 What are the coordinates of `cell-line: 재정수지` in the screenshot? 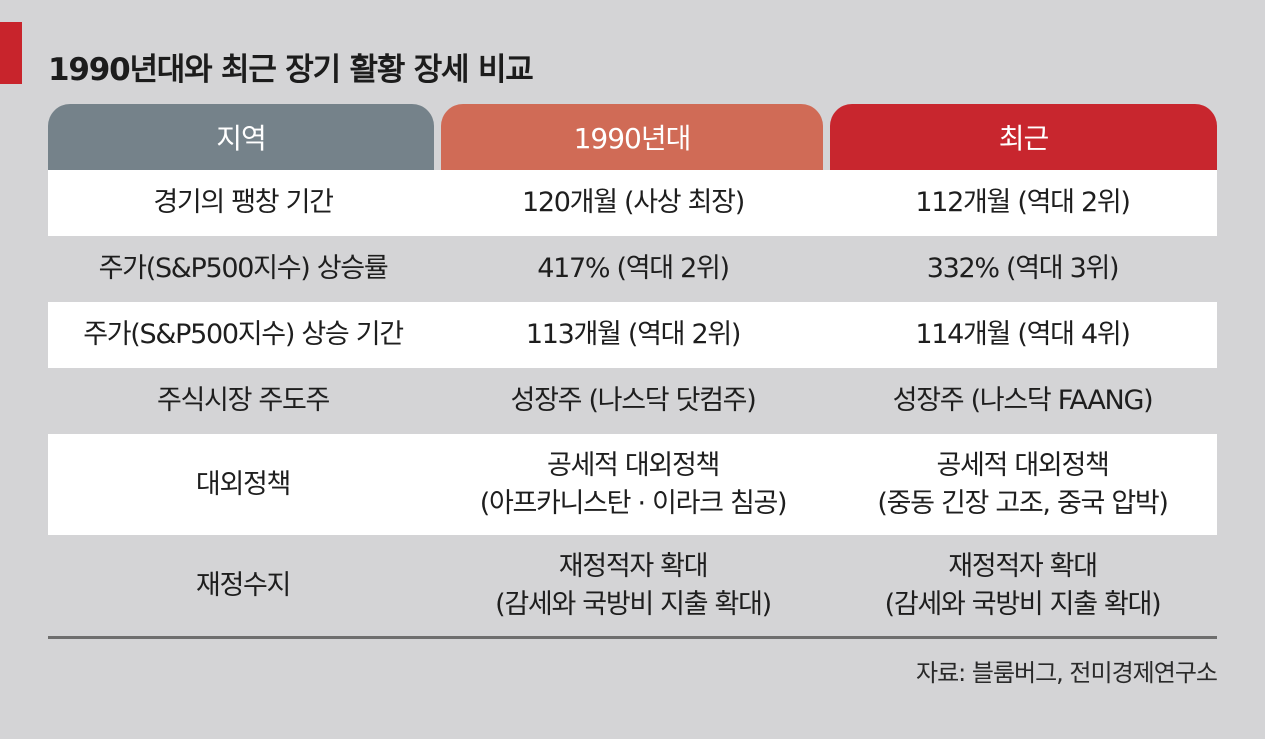 It's located at (243, 585).